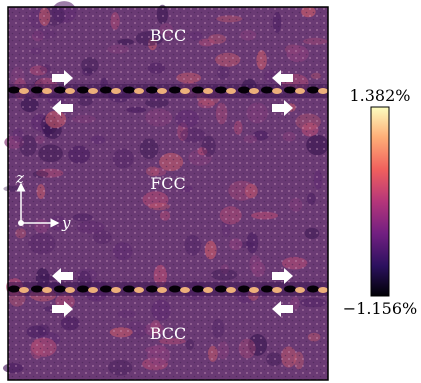  Describe the element at coordinates (168, 91) in the screenshot. I see `upper-interface` at that location.